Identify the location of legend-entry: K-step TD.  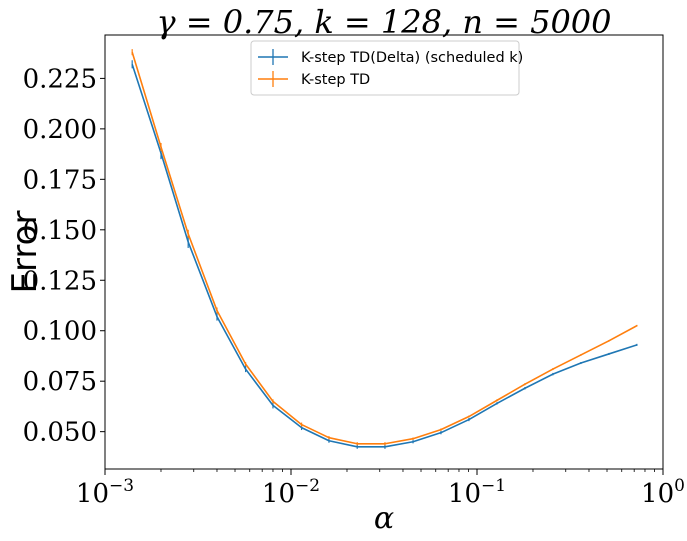
(314, 79).